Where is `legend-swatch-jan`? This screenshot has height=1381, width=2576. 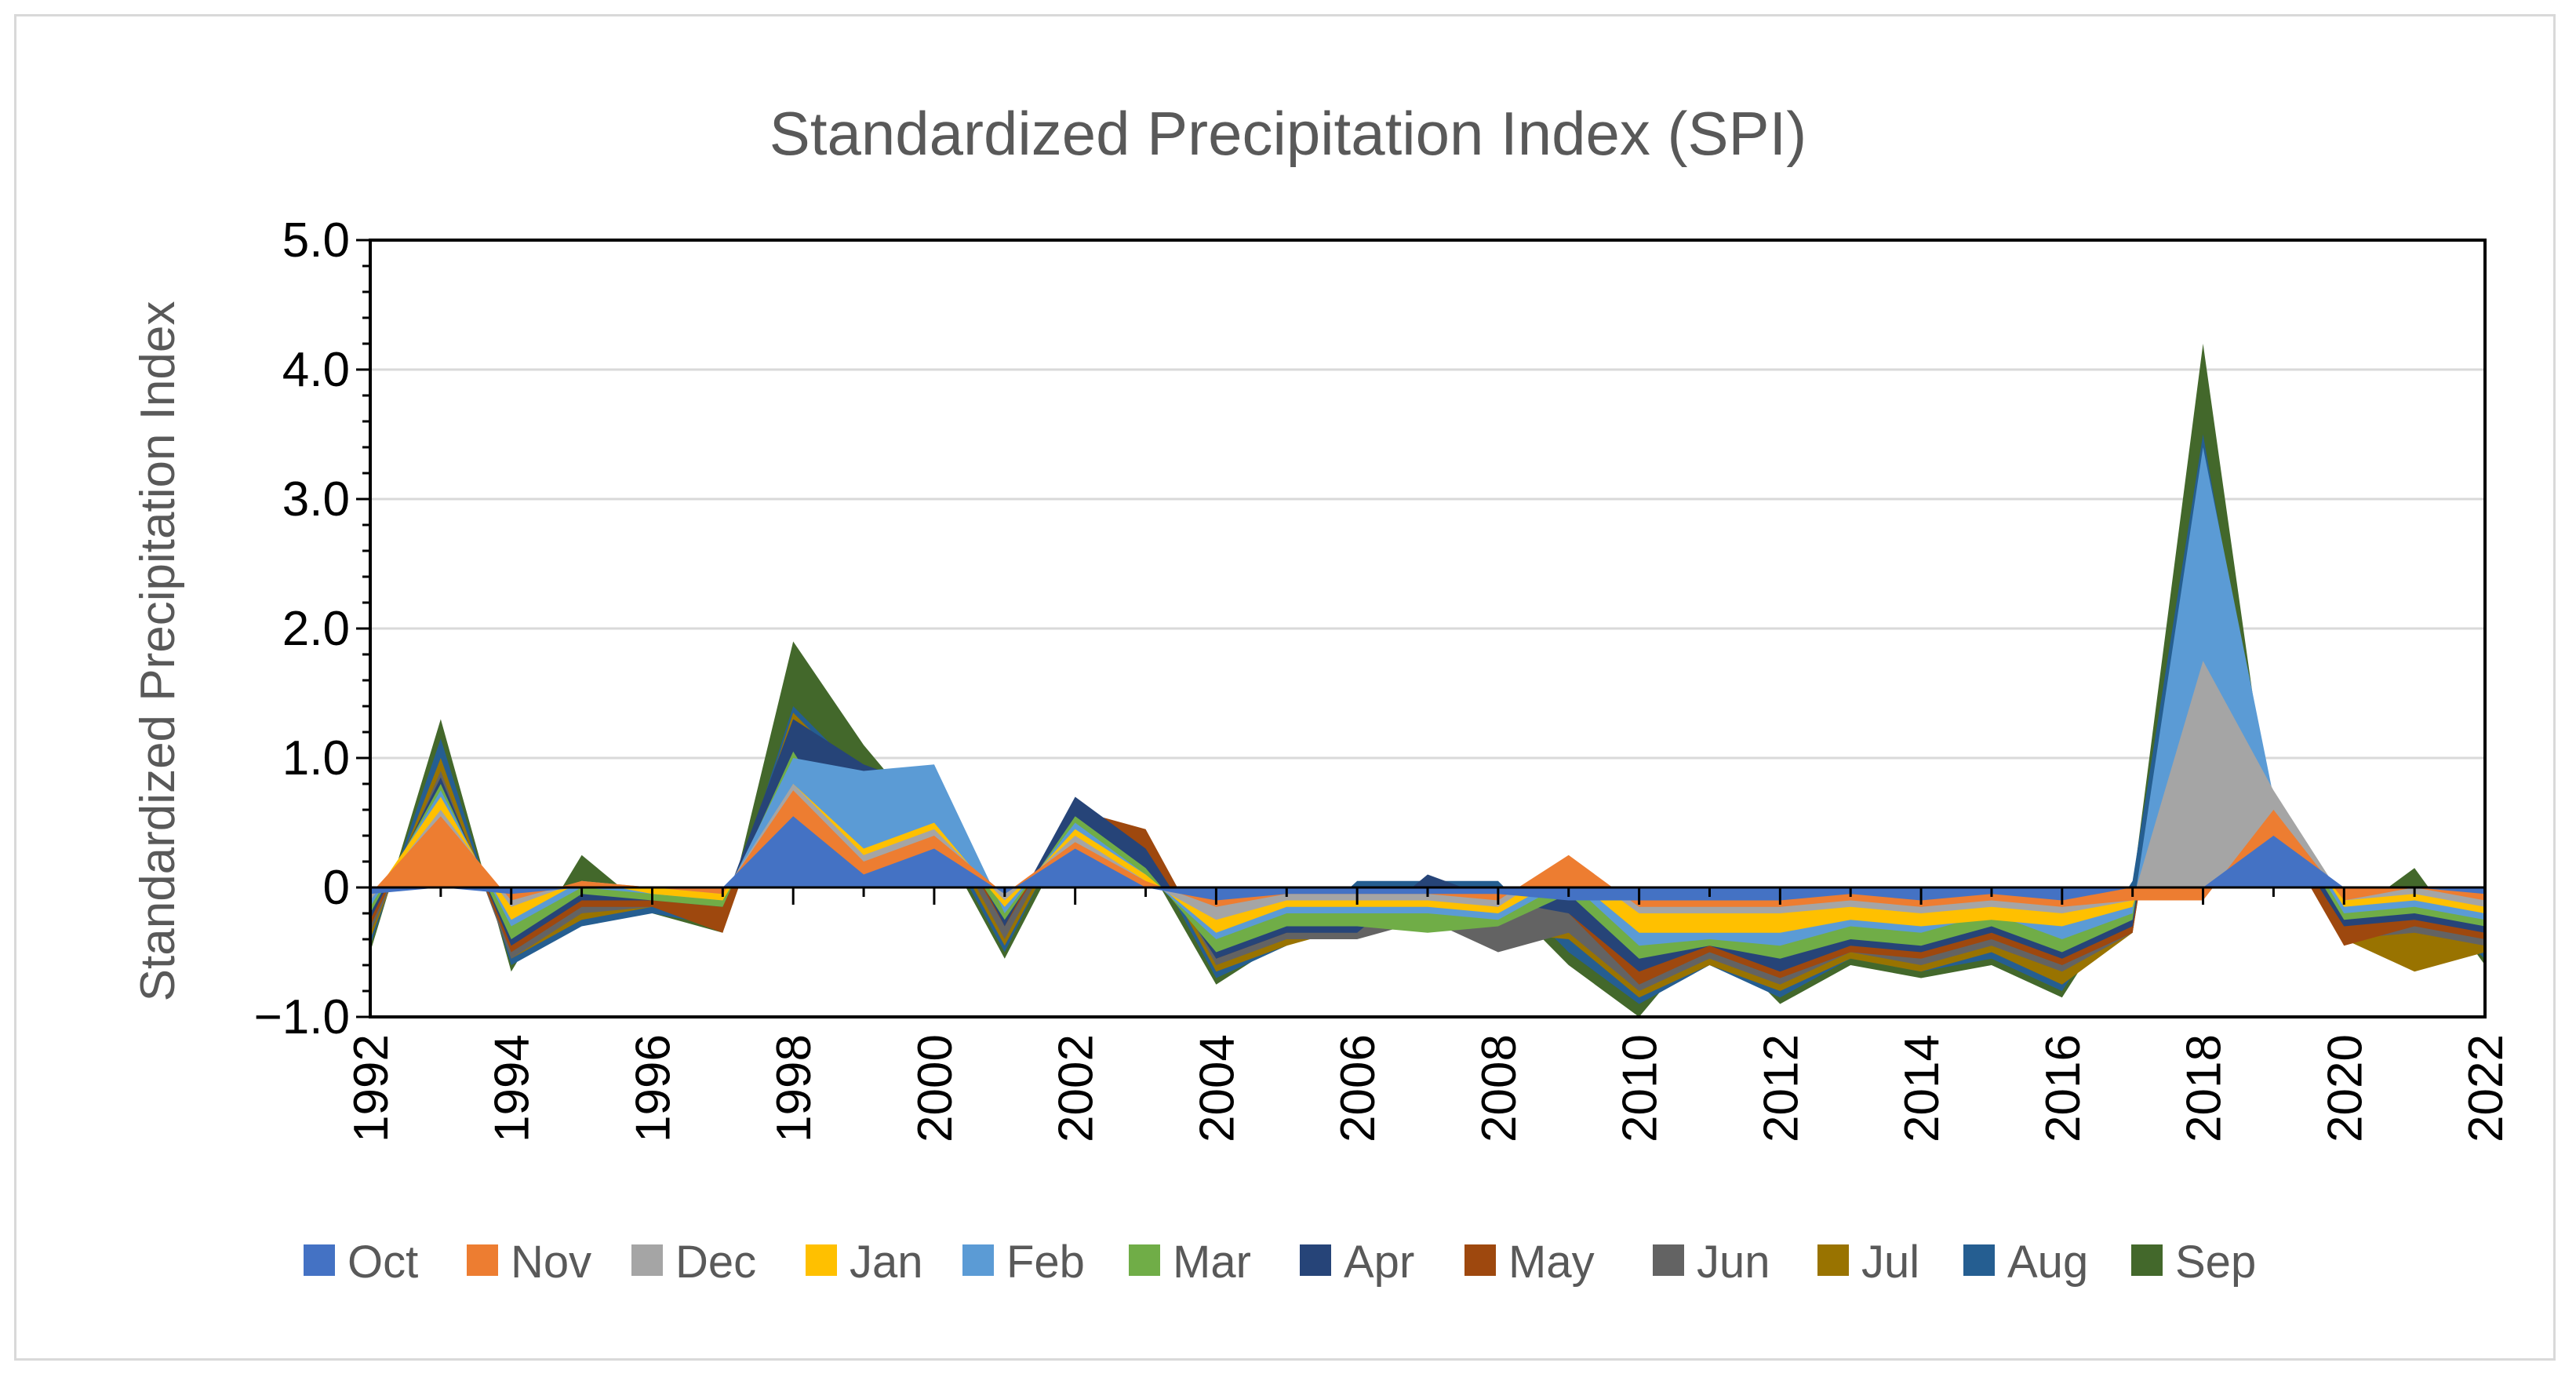 legend-swatch-jan is located at coordinates (821, 1260).